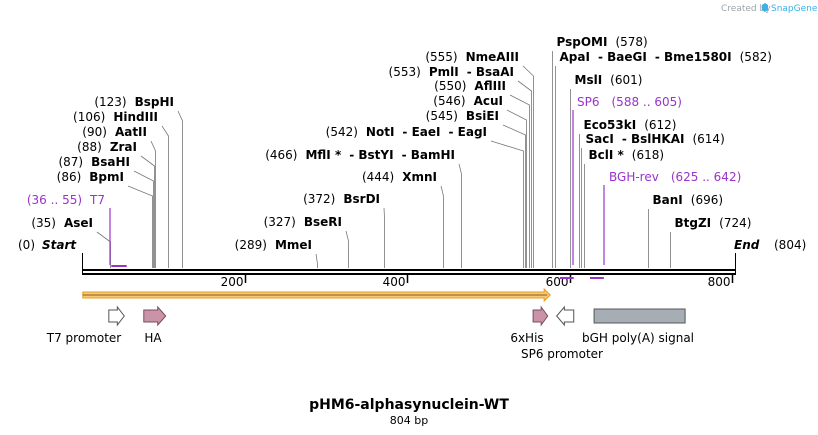  What do you see at coordinates (134, 102) in the screenshot?
I see `site-label-123-bsphi-123: (123) BspHI` at bounding box center [134, 102].